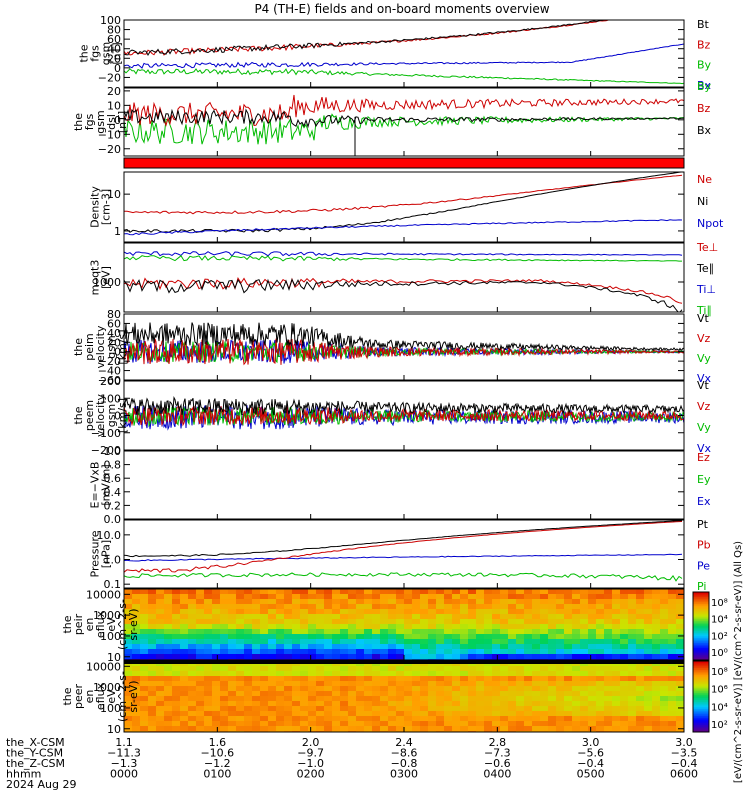 Image resolution: width=750 pixels, height=800 pixels. I want to click on axis-row-value: 1.1, so click(124, 742).